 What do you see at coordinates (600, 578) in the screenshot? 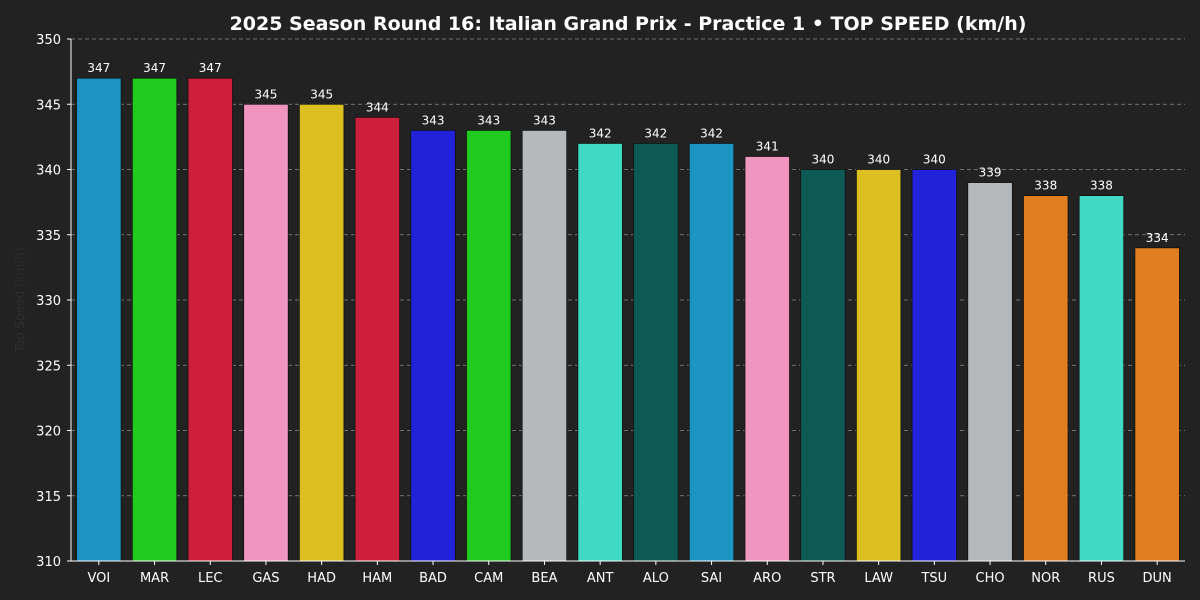
I see `x-tick-label-ant: ANT` at bounding box center [600, 578].